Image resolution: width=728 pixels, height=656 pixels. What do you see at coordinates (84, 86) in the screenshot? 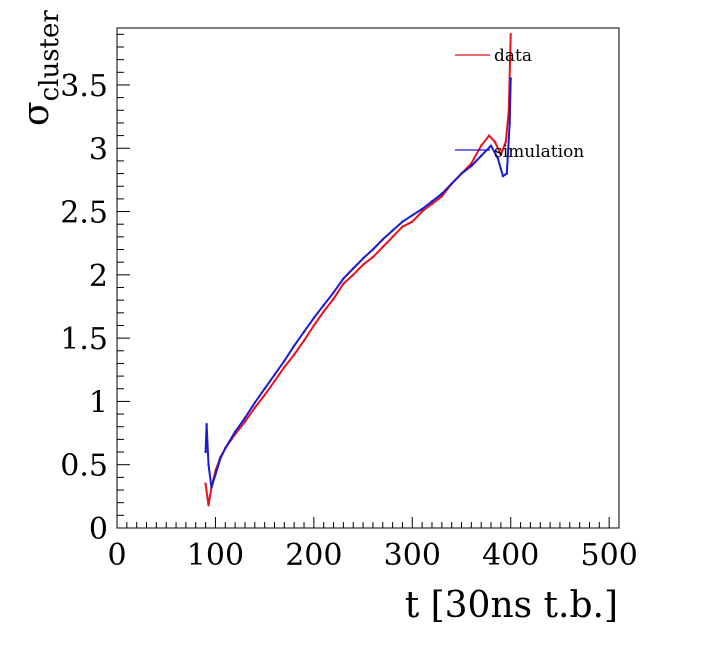
I see `y-tick-label: 3.5` at bounding box center [84, 86].